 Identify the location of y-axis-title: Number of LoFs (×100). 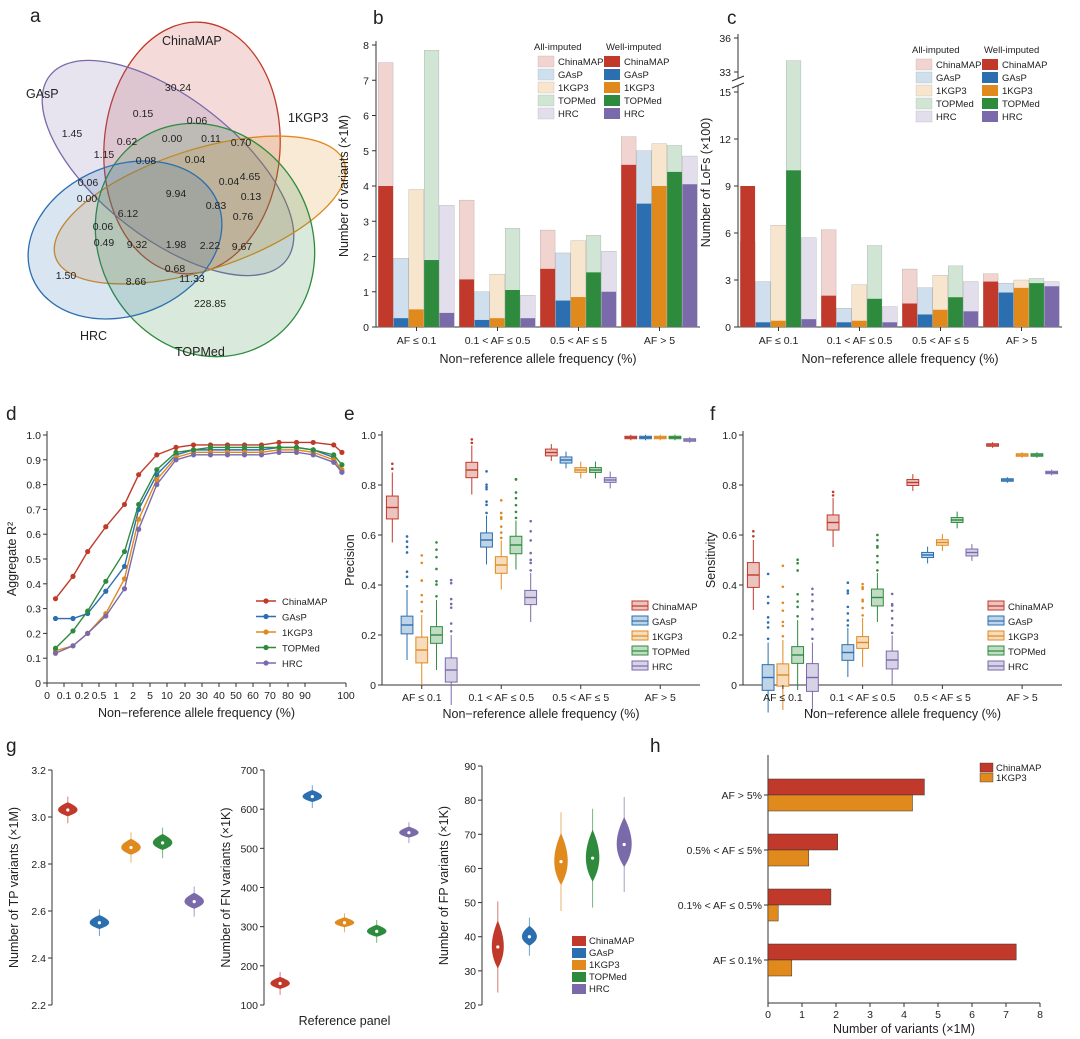
(706, 183).